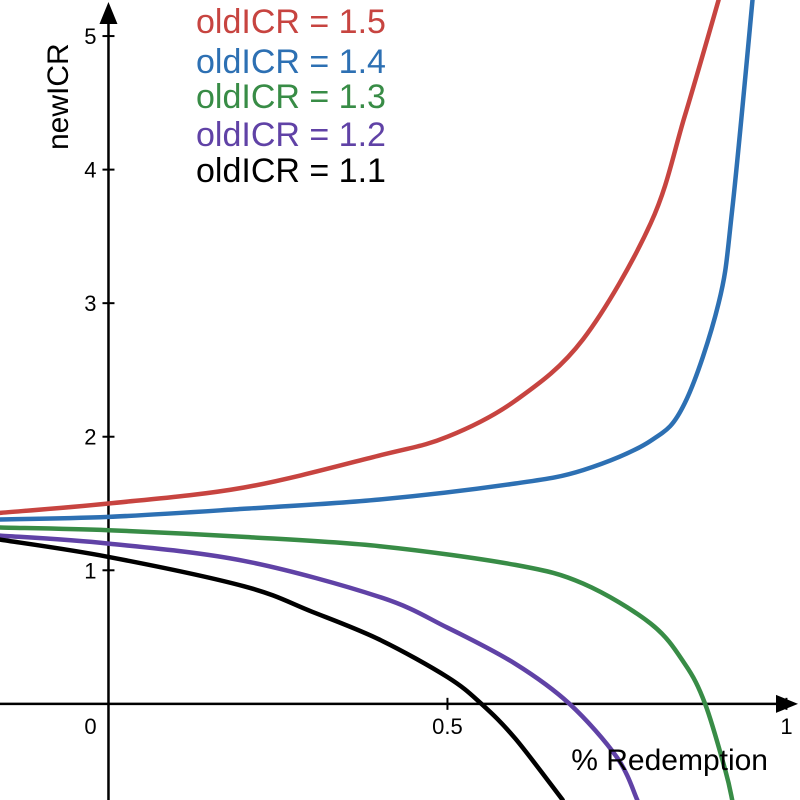 The height and width of the screenshot is (800, 800). I want to click on y-tick-label: 3, so click(90, 303).